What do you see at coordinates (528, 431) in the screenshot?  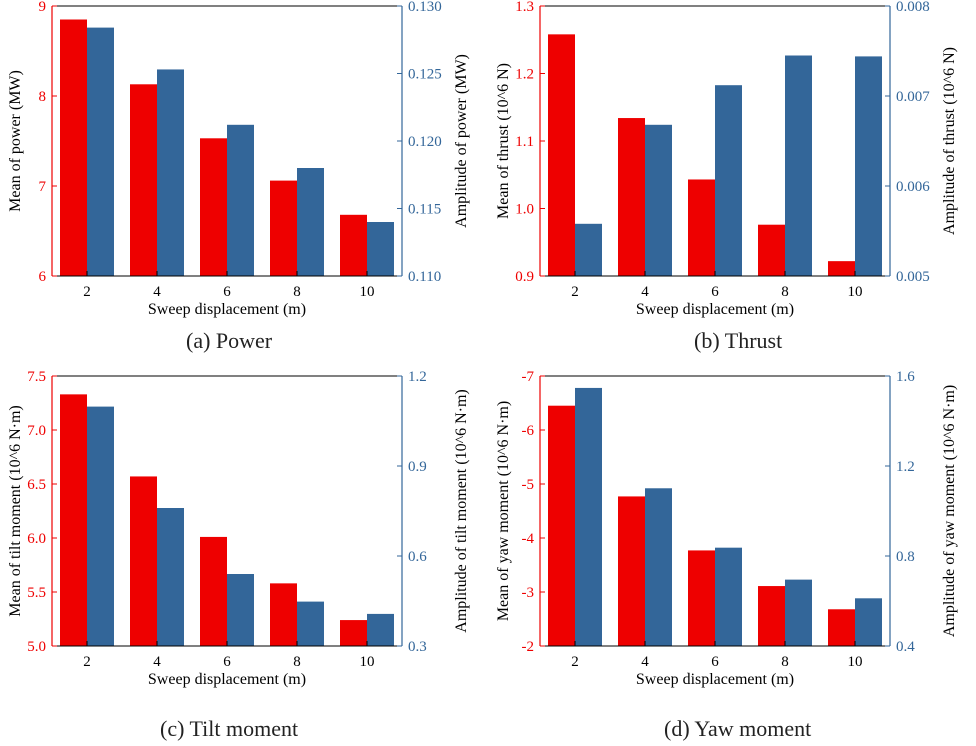 I see `left-tick-label: -6` at bounding box center [528, 431].